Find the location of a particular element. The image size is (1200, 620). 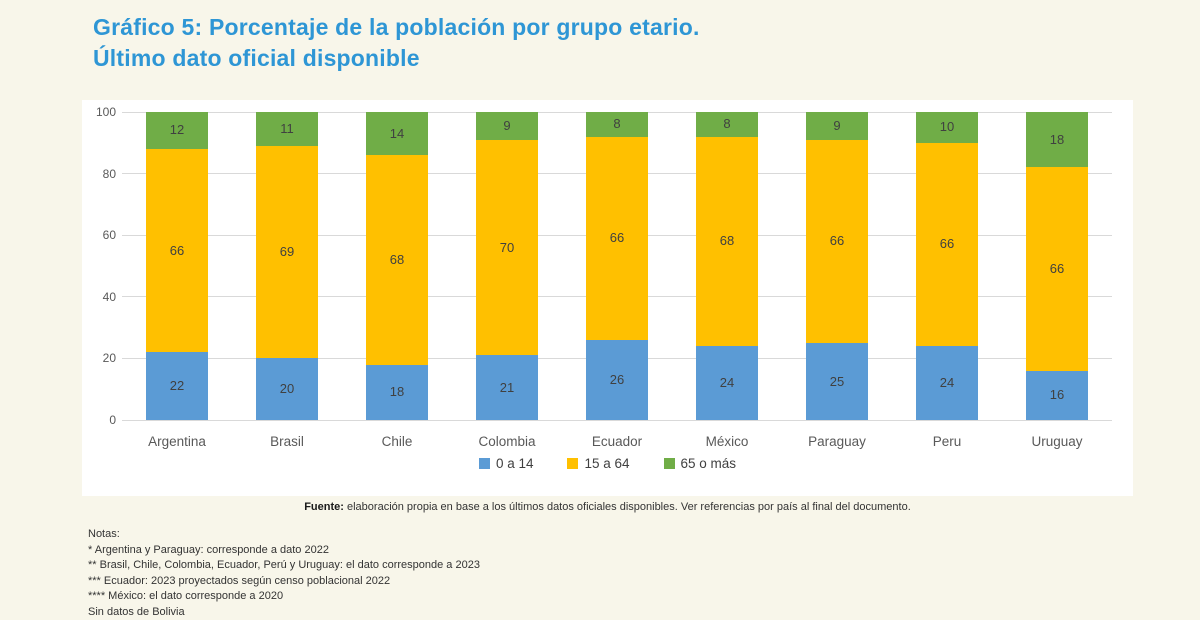

x-axis-label: Argentina is located at coordinates (177, 441).